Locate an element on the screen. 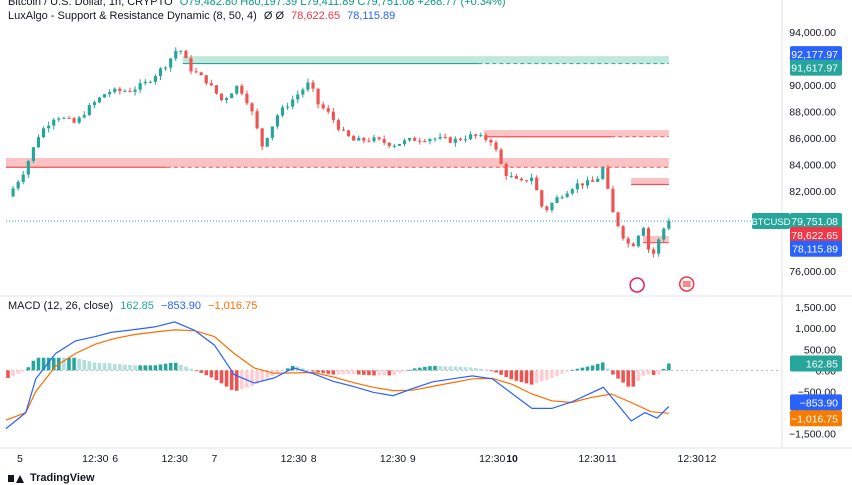  price-tag-label: 78,115.89 is located at coordinates (815, 250).